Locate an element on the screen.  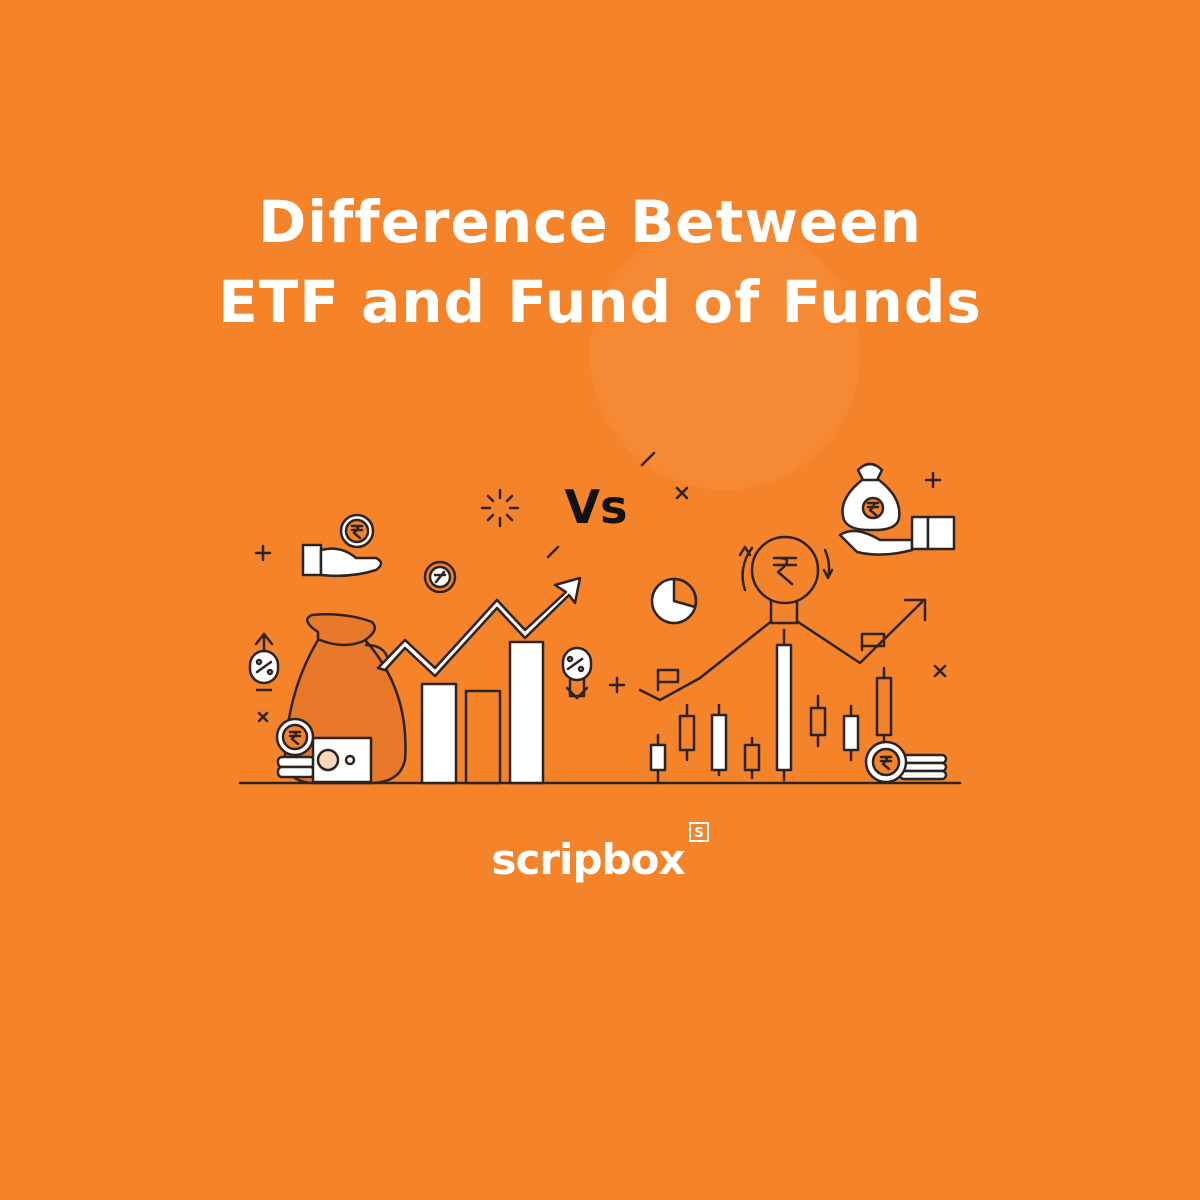
title-line-2: ETF and Fund of Funds is located at coordinates (600, 302).